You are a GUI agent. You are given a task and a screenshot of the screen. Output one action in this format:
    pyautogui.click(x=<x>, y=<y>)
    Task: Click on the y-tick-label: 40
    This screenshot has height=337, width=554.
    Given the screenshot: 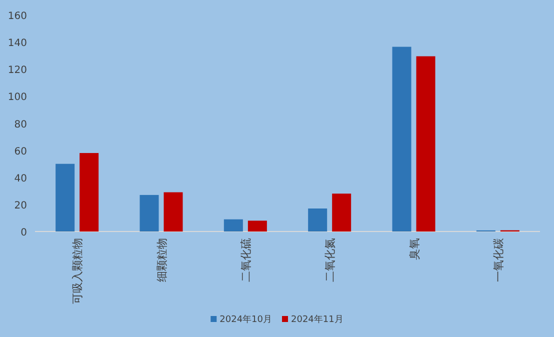 What is the action you would take?
    pyautogui.click(x=20, y=178)
    